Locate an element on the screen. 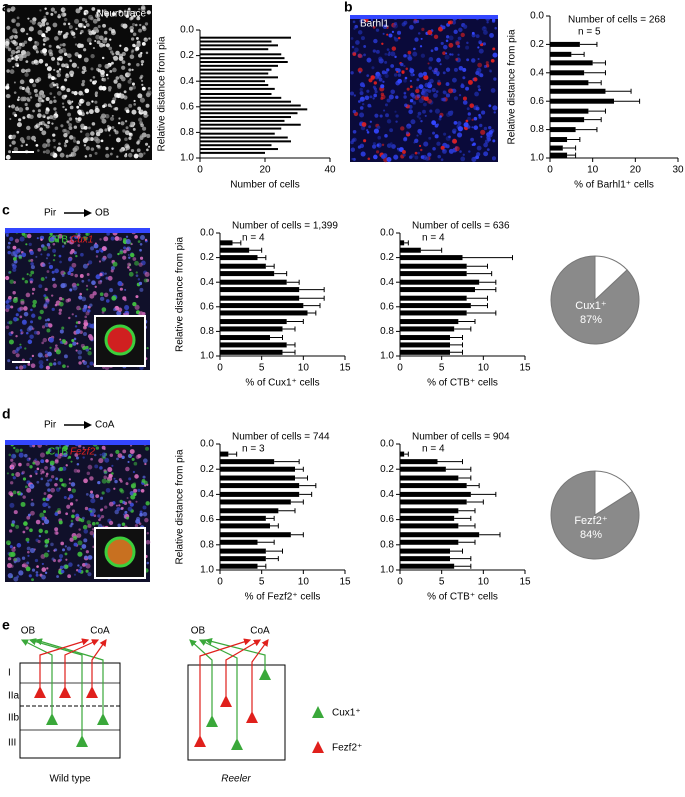 The image size is (685, 797). y-tick-label: 0.2 is located at coordinates (387, 469).